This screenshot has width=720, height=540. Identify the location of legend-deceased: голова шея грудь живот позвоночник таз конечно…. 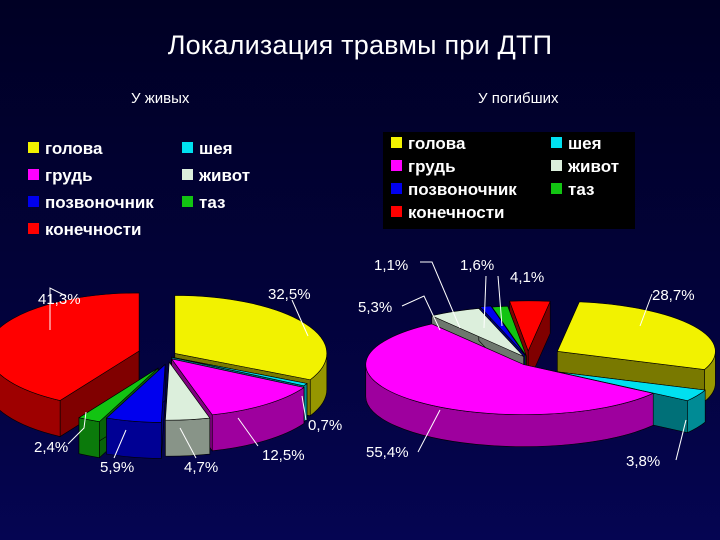
(509, 180).